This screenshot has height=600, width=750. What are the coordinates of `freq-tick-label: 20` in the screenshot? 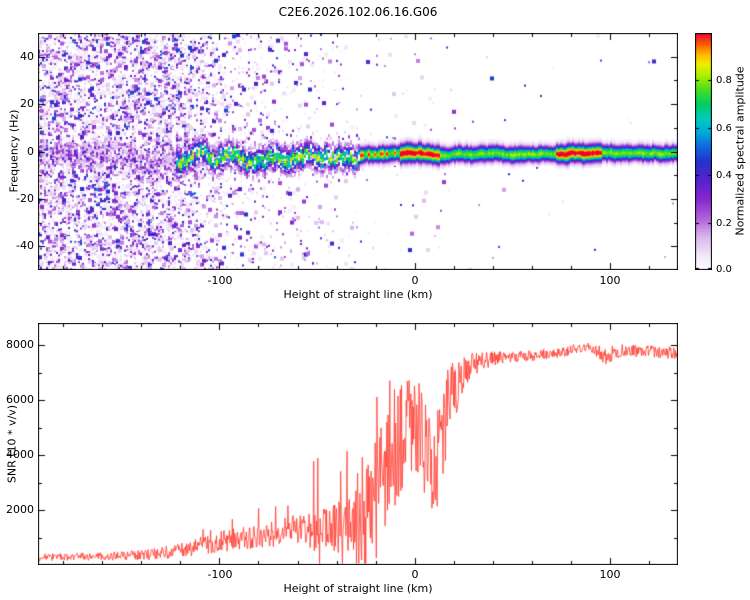 It's located at (27, 103).